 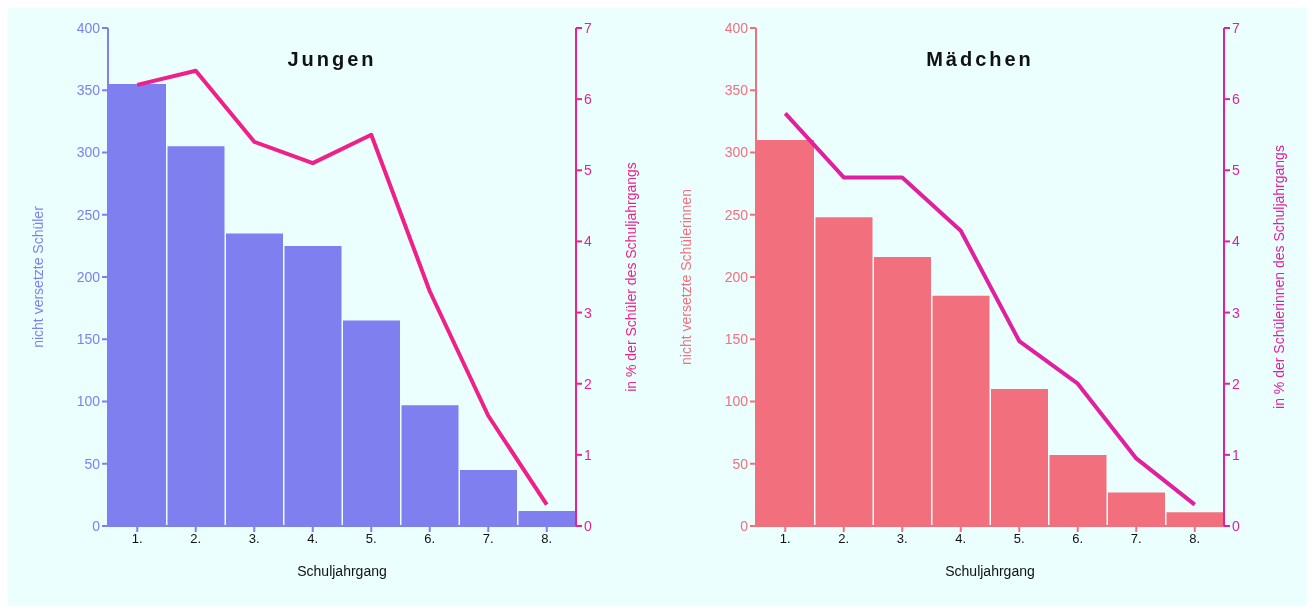 What do you see at coordinates (980, 59) in the screenshot?
I see `text: Mädchen` at bounding box center [980, 59].